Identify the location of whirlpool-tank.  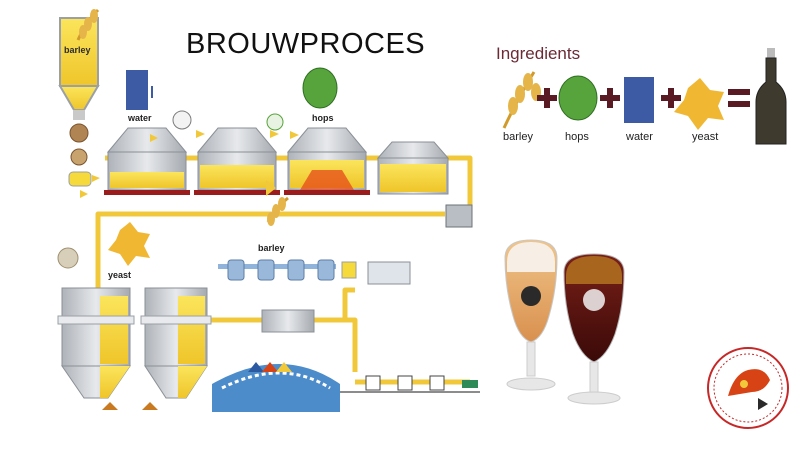
(413, 168).